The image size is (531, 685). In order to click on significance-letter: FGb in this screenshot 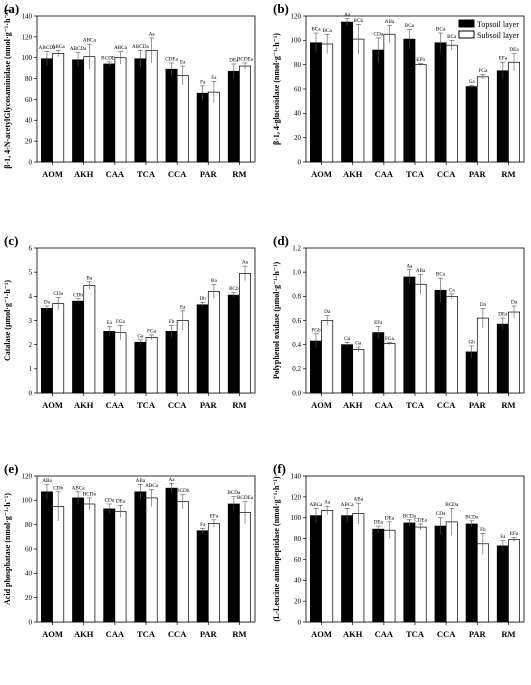, I will do `click(316, 330)`.